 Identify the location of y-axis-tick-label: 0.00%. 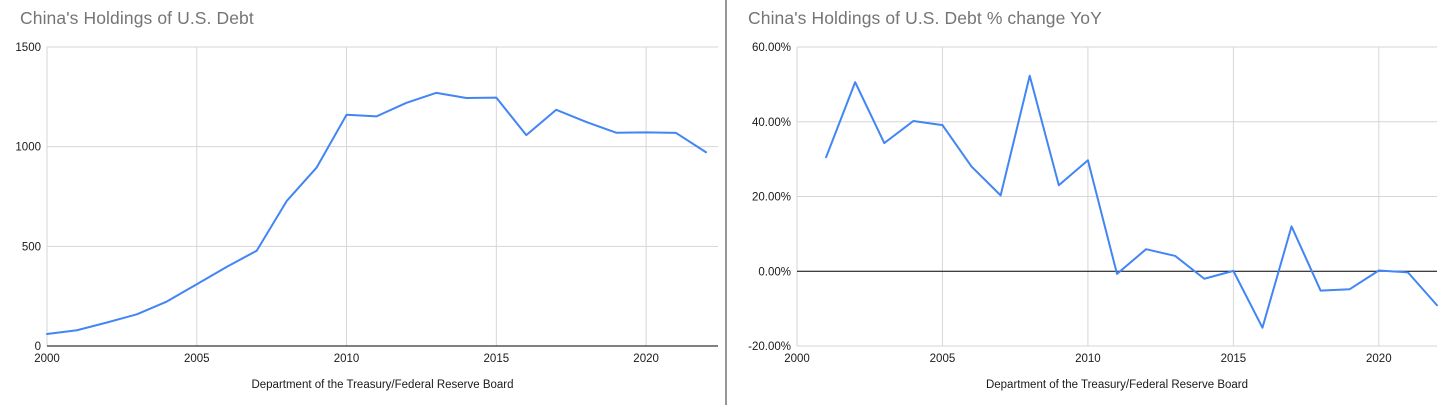
(774, 272).